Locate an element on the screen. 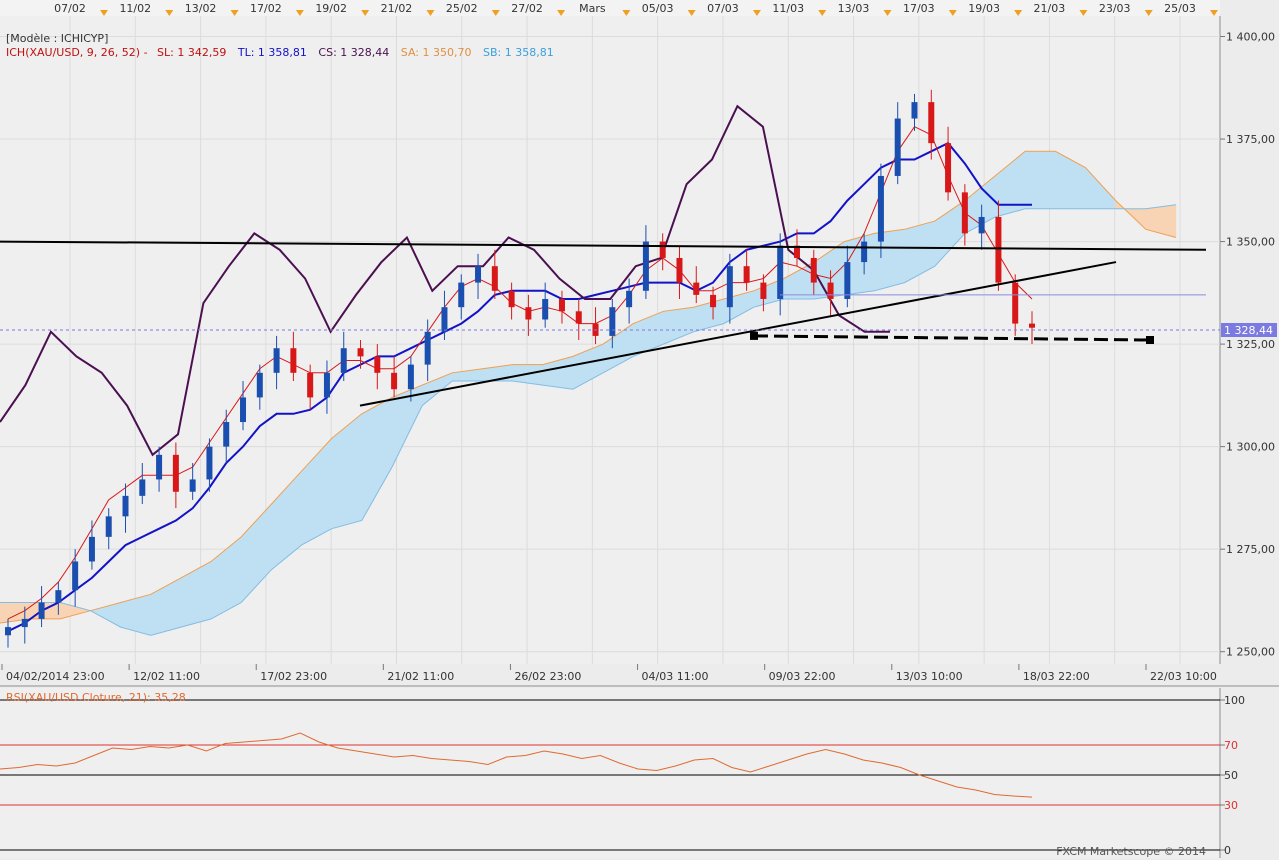 The height and width of the screenshot is (860, 1279). top-date-label: 27/02 is located at coordinates (527, 8).